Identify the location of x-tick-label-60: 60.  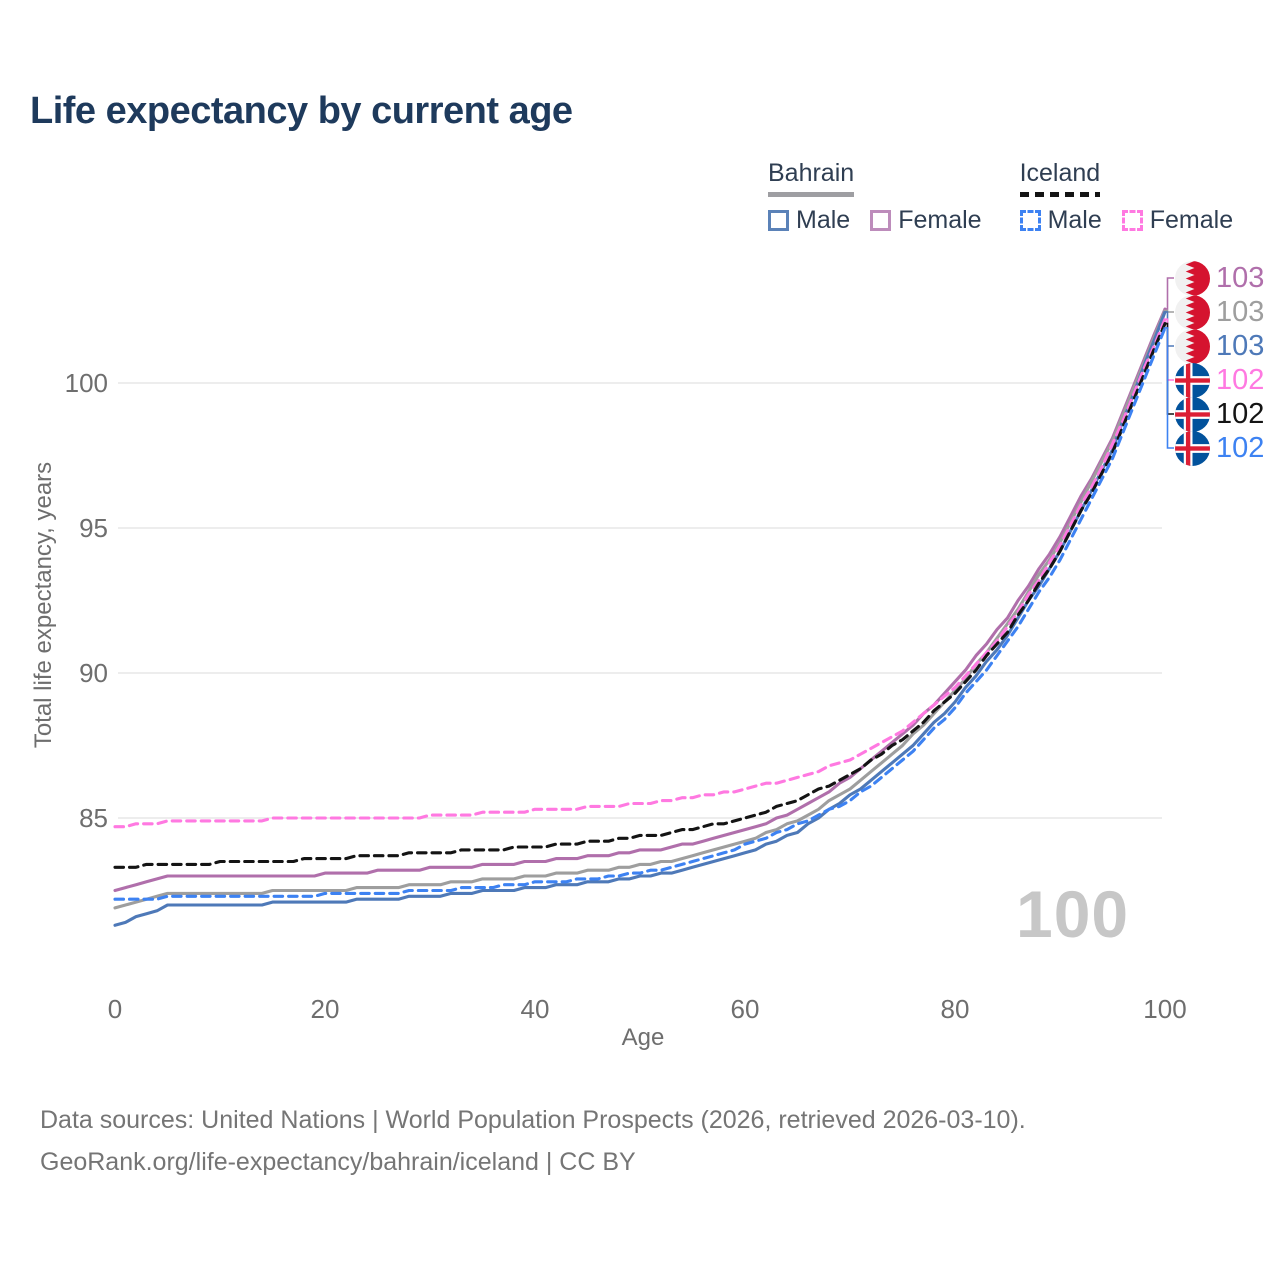
(745, 1009).